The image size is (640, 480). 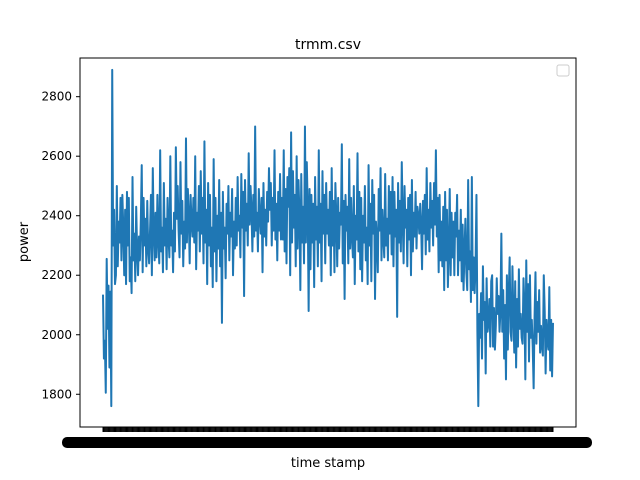 I want to click on y-tick-label: 1800, so click(x=56, y=394).